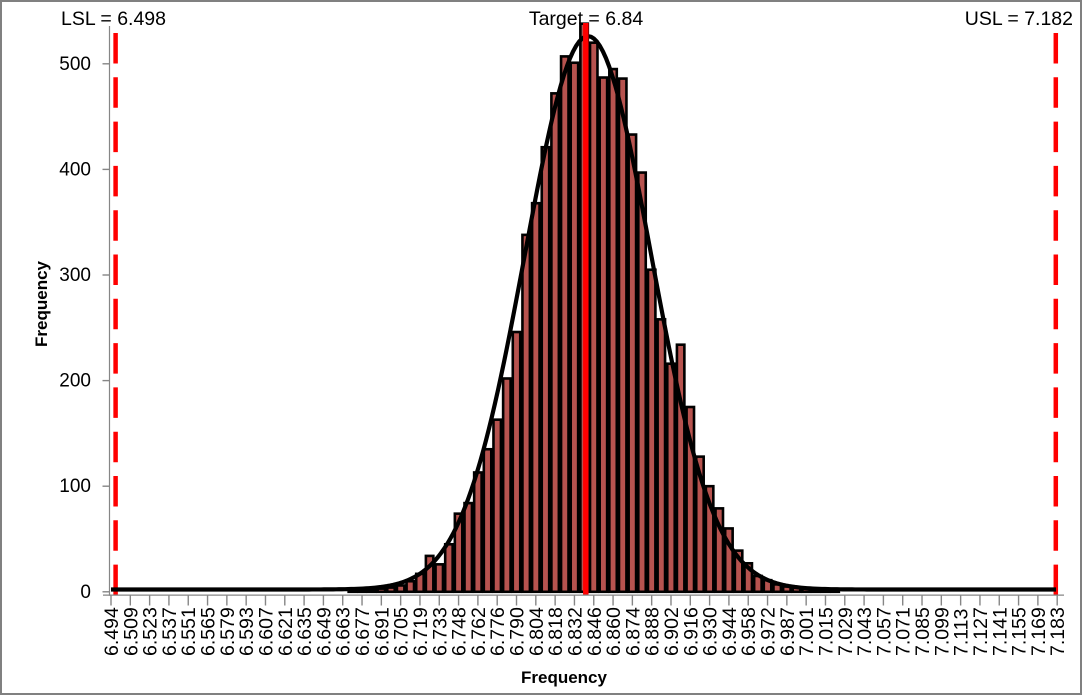 The height and width of the screenshot is (700, 1082). What do you see at coordinates (75, 169) in the screenshot?
I see `svg-text: 400` at bounding box center [75, 169].